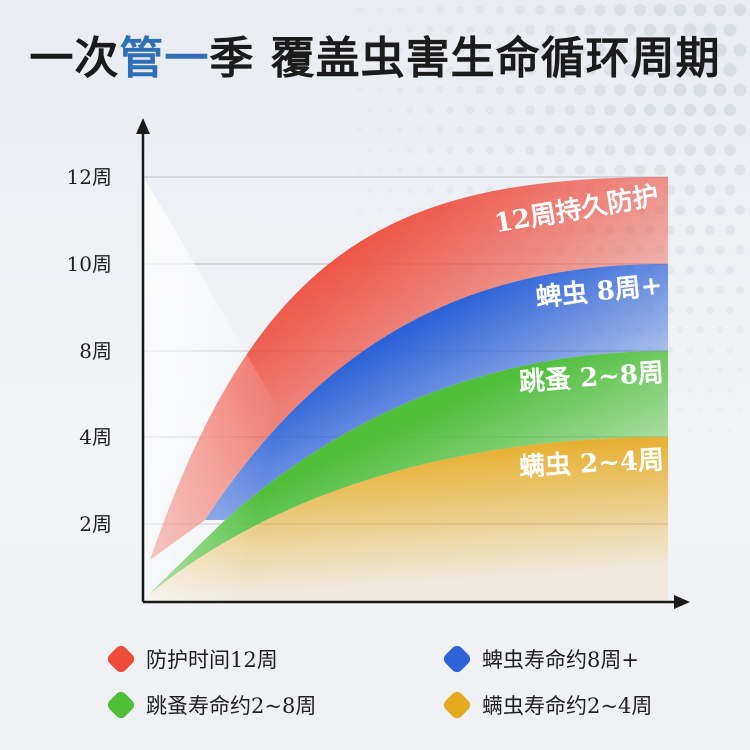 The image size is (750, 750). What do you see at coordinates (95, 524) in the screenshot?
I see `y-tick-label: 2周` at bounding box center [95, 524].